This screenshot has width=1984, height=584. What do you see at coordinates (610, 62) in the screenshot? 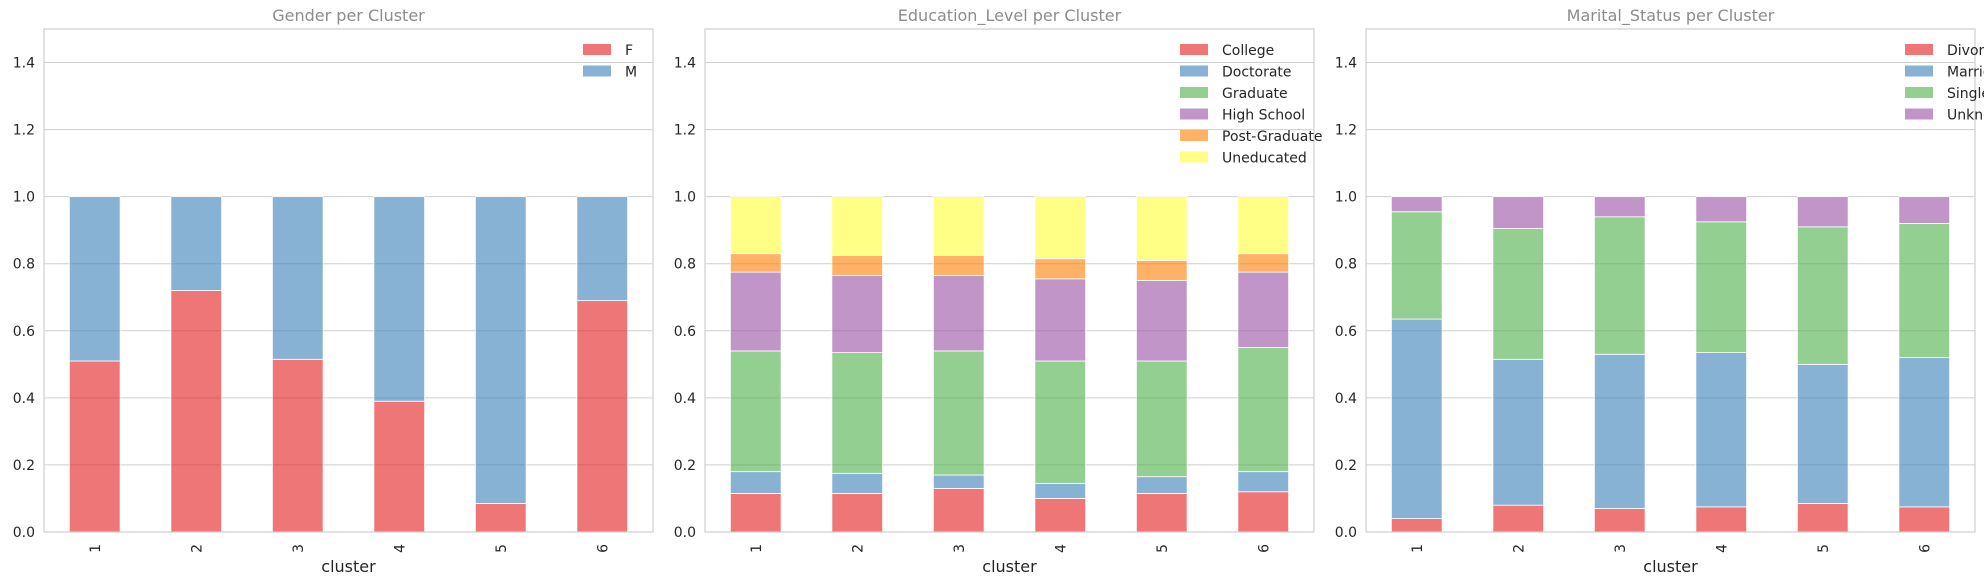
I see `legend: FM` at bounding box center [610, 62].